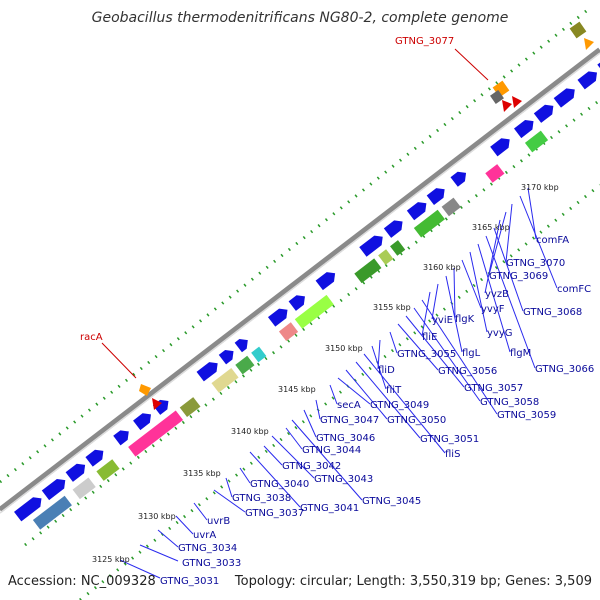 The image size is (600, 600). What do you see at coordinates (491, 227) in the screenshot?
I see `scale-3165: 3165 kbp` at bounding box center [491, 227].